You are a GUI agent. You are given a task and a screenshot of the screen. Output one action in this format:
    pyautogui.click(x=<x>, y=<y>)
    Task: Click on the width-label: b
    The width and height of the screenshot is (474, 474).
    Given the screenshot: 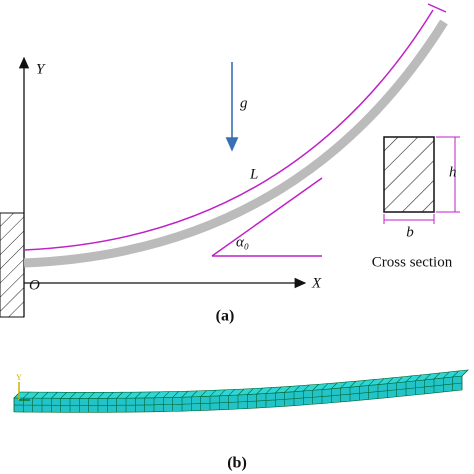 What is the action you would take?
    pyautogui.click(x=410, y=232)
    